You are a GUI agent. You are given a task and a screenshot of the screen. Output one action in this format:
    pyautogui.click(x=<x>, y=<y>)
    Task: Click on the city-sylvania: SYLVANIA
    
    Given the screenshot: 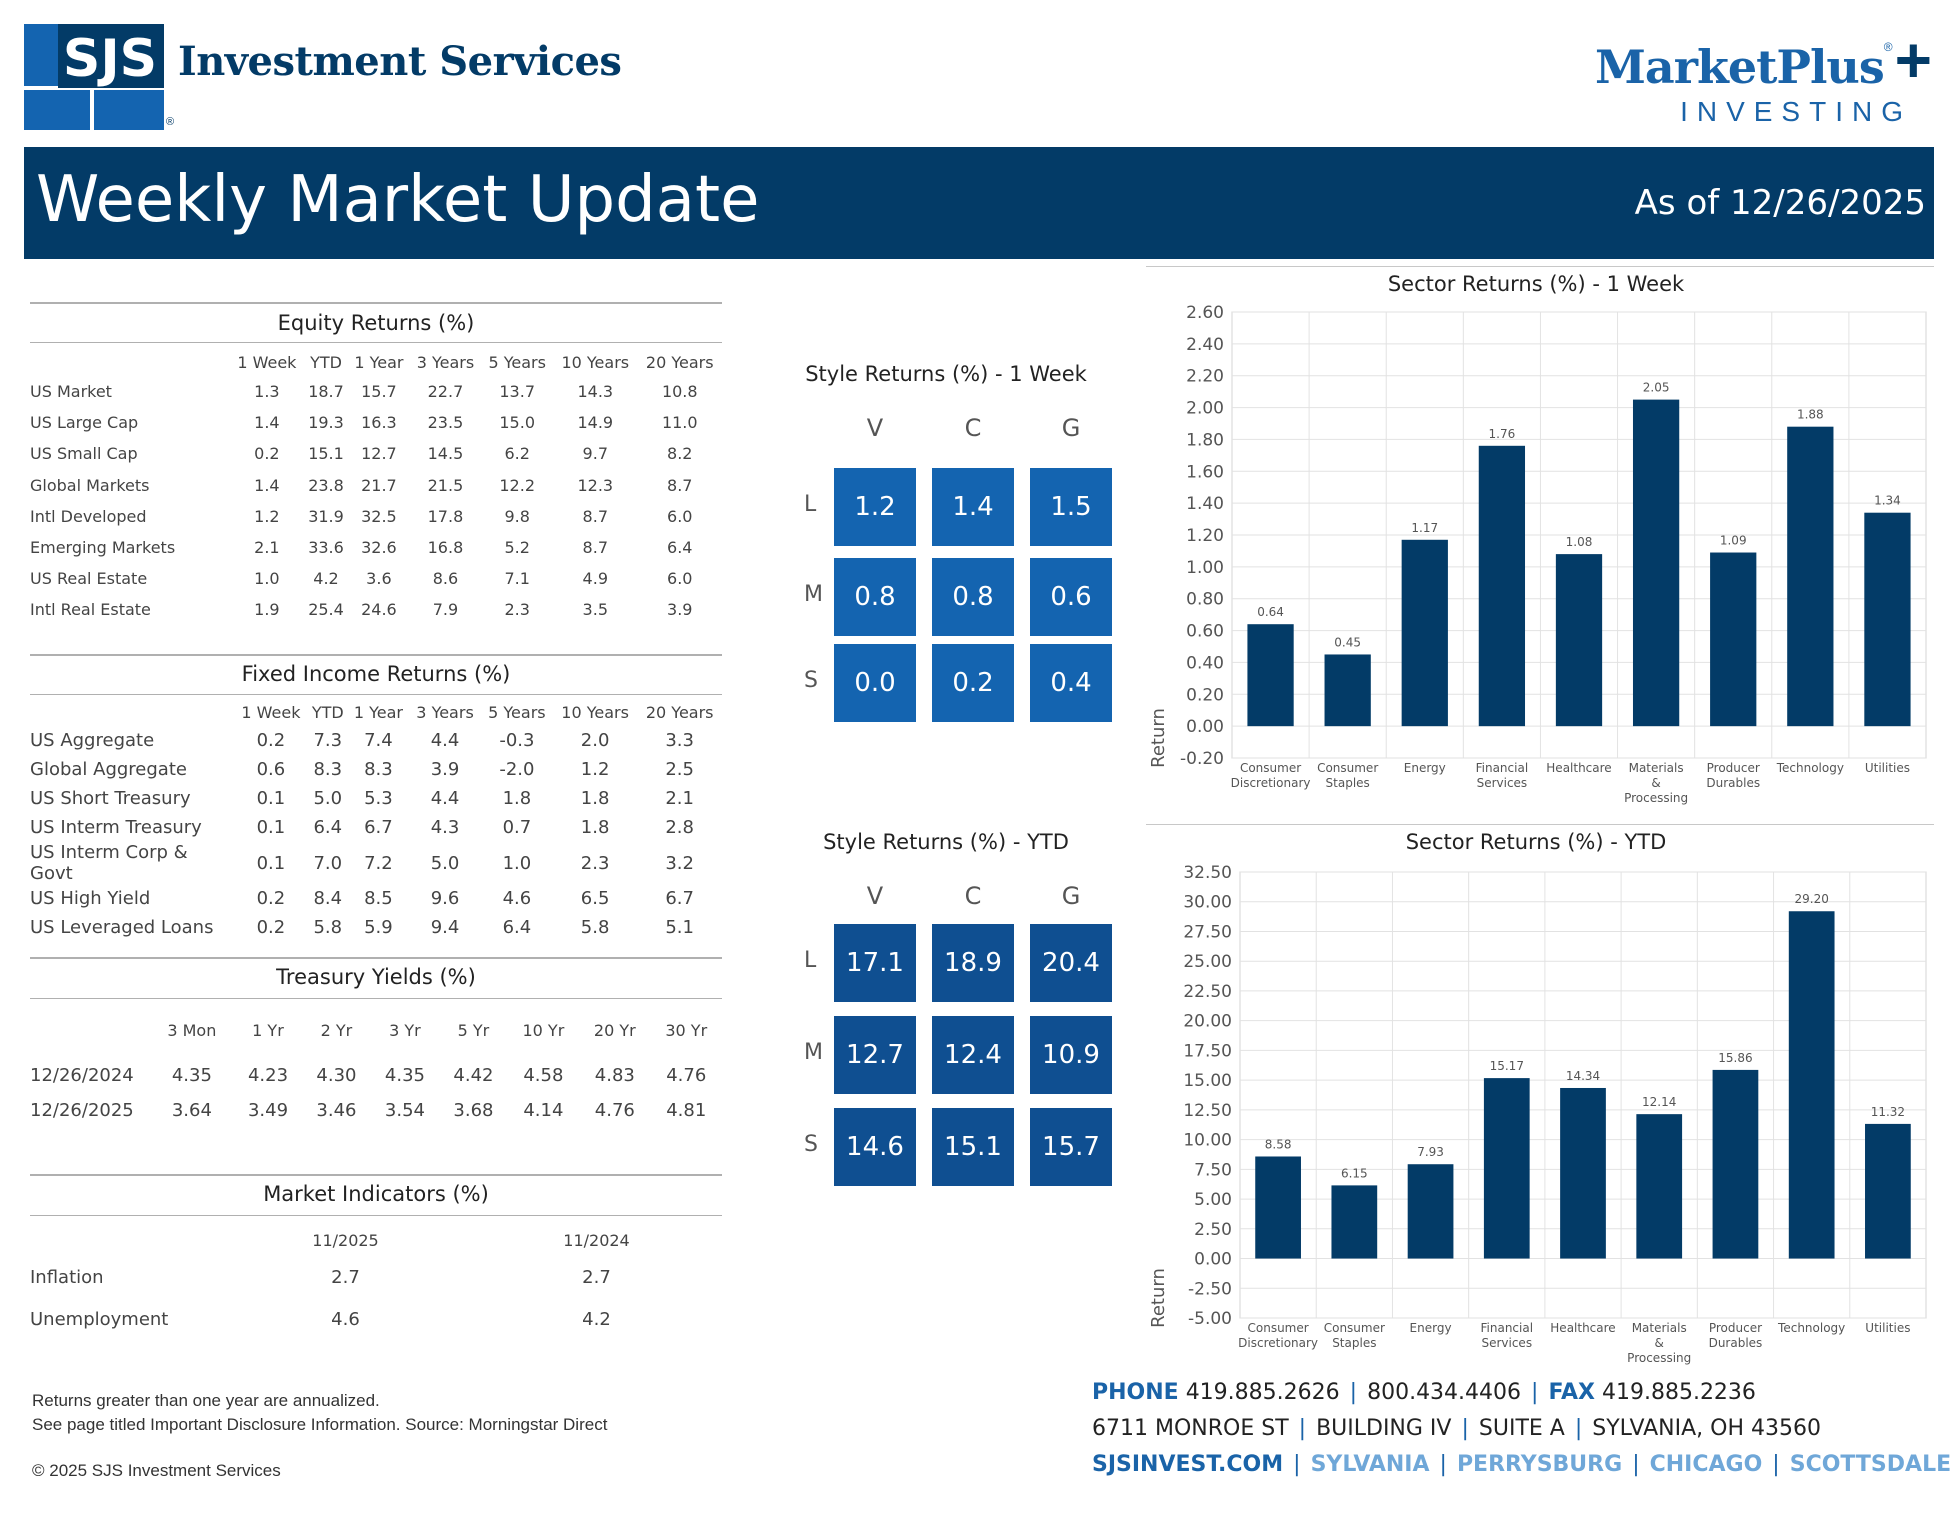 What is the action you would take?
    pyautogui.click(x=1370, y=1464)
    